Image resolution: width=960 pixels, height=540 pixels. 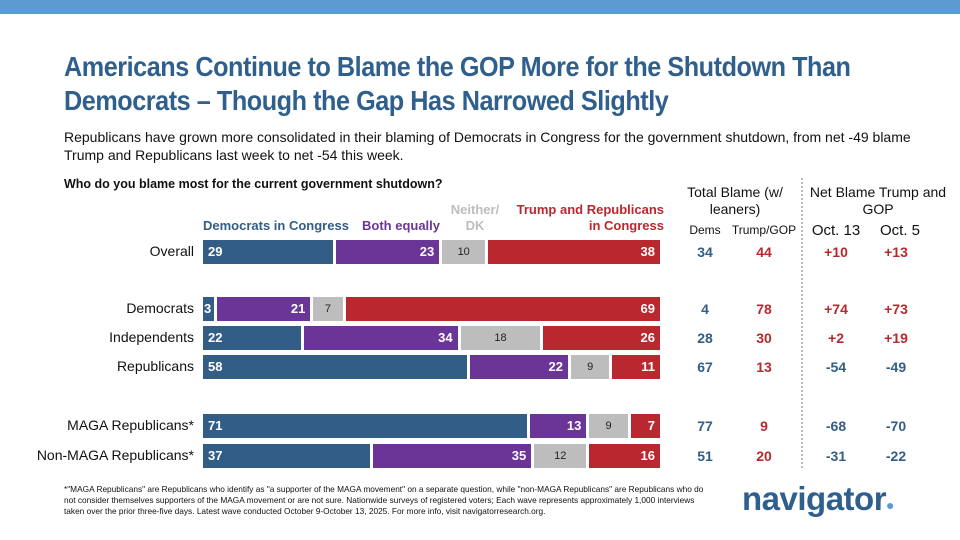 What do you see at coordinates (155, 366) in the screenshot?
I see `row-label: Republicans` at bounding box center [155, 366].